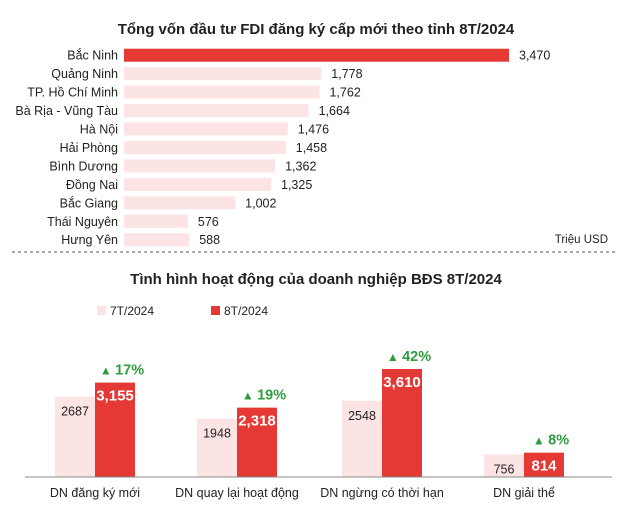 Image resolution: width=633 pixels, height=509 pixels. What do you see at coordinates (182, 311) in the screenshot?
I see `bds-legend: 7T/2024 8T/2024` at bounding box center [182, 311].